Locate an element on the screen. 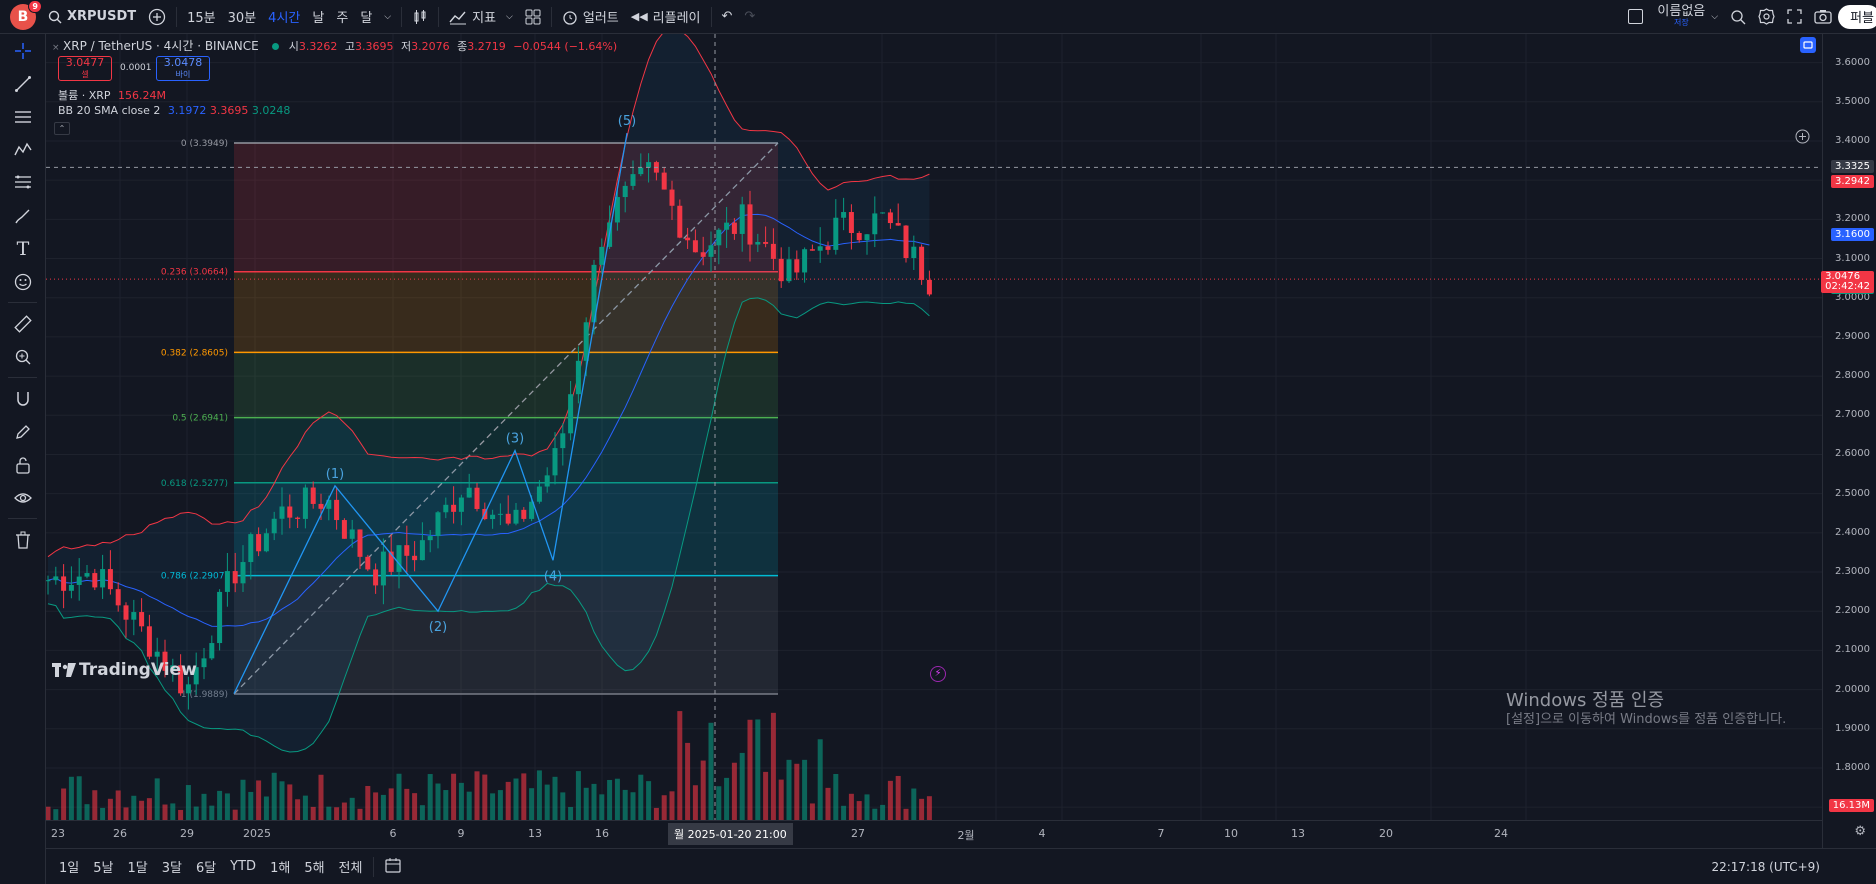 This screenshot has width=1876, height=884. bb-legend: BB 20 SMA close 2 3.1972 3.3695 3.0248 is located at coordinates (174, 110).